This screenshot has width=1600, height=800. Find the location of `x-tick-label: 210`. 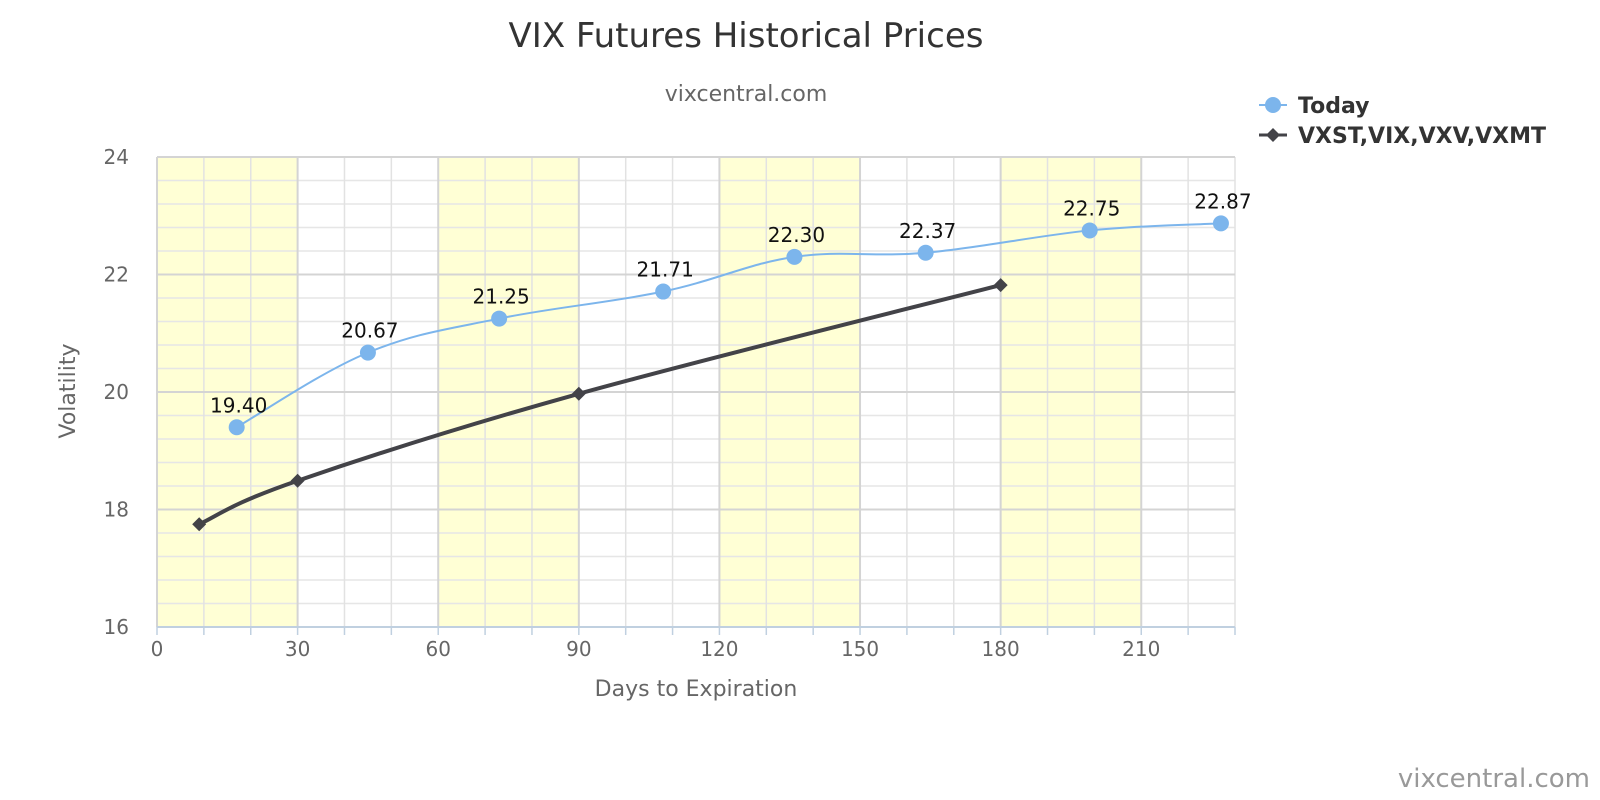

x-tick-label: 210 is located at coordinates (1141, 649).